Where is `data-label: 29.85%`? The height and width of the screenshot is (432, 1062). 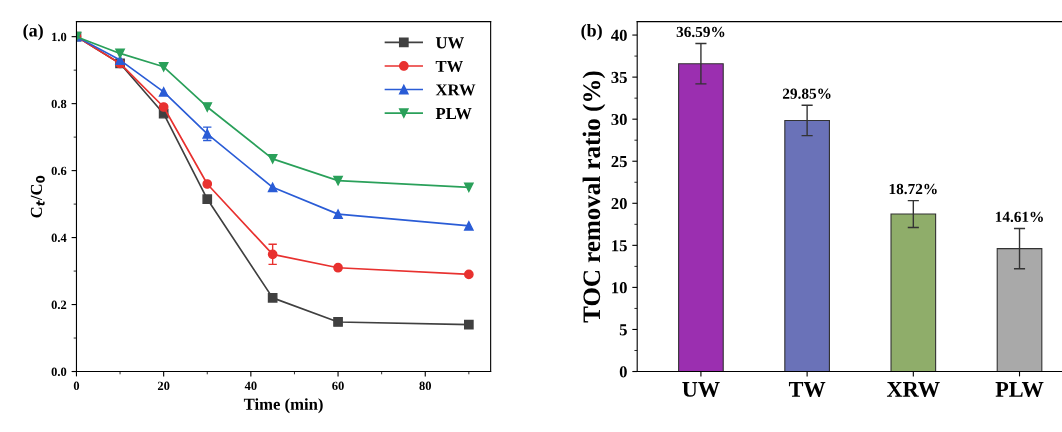 data-label: 29.85% is located at coordinates (806, 93).